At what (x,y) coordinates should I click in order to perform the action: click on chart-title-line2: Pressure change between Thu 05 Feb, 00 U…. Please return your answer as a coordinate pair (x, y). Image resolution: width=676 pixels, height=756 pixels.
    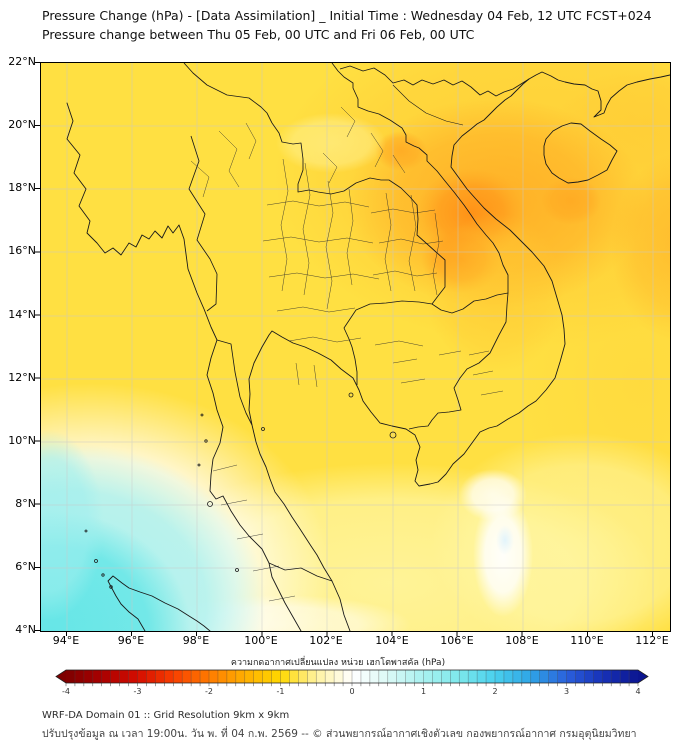
    Looking at the image, I should click on (258, 34).